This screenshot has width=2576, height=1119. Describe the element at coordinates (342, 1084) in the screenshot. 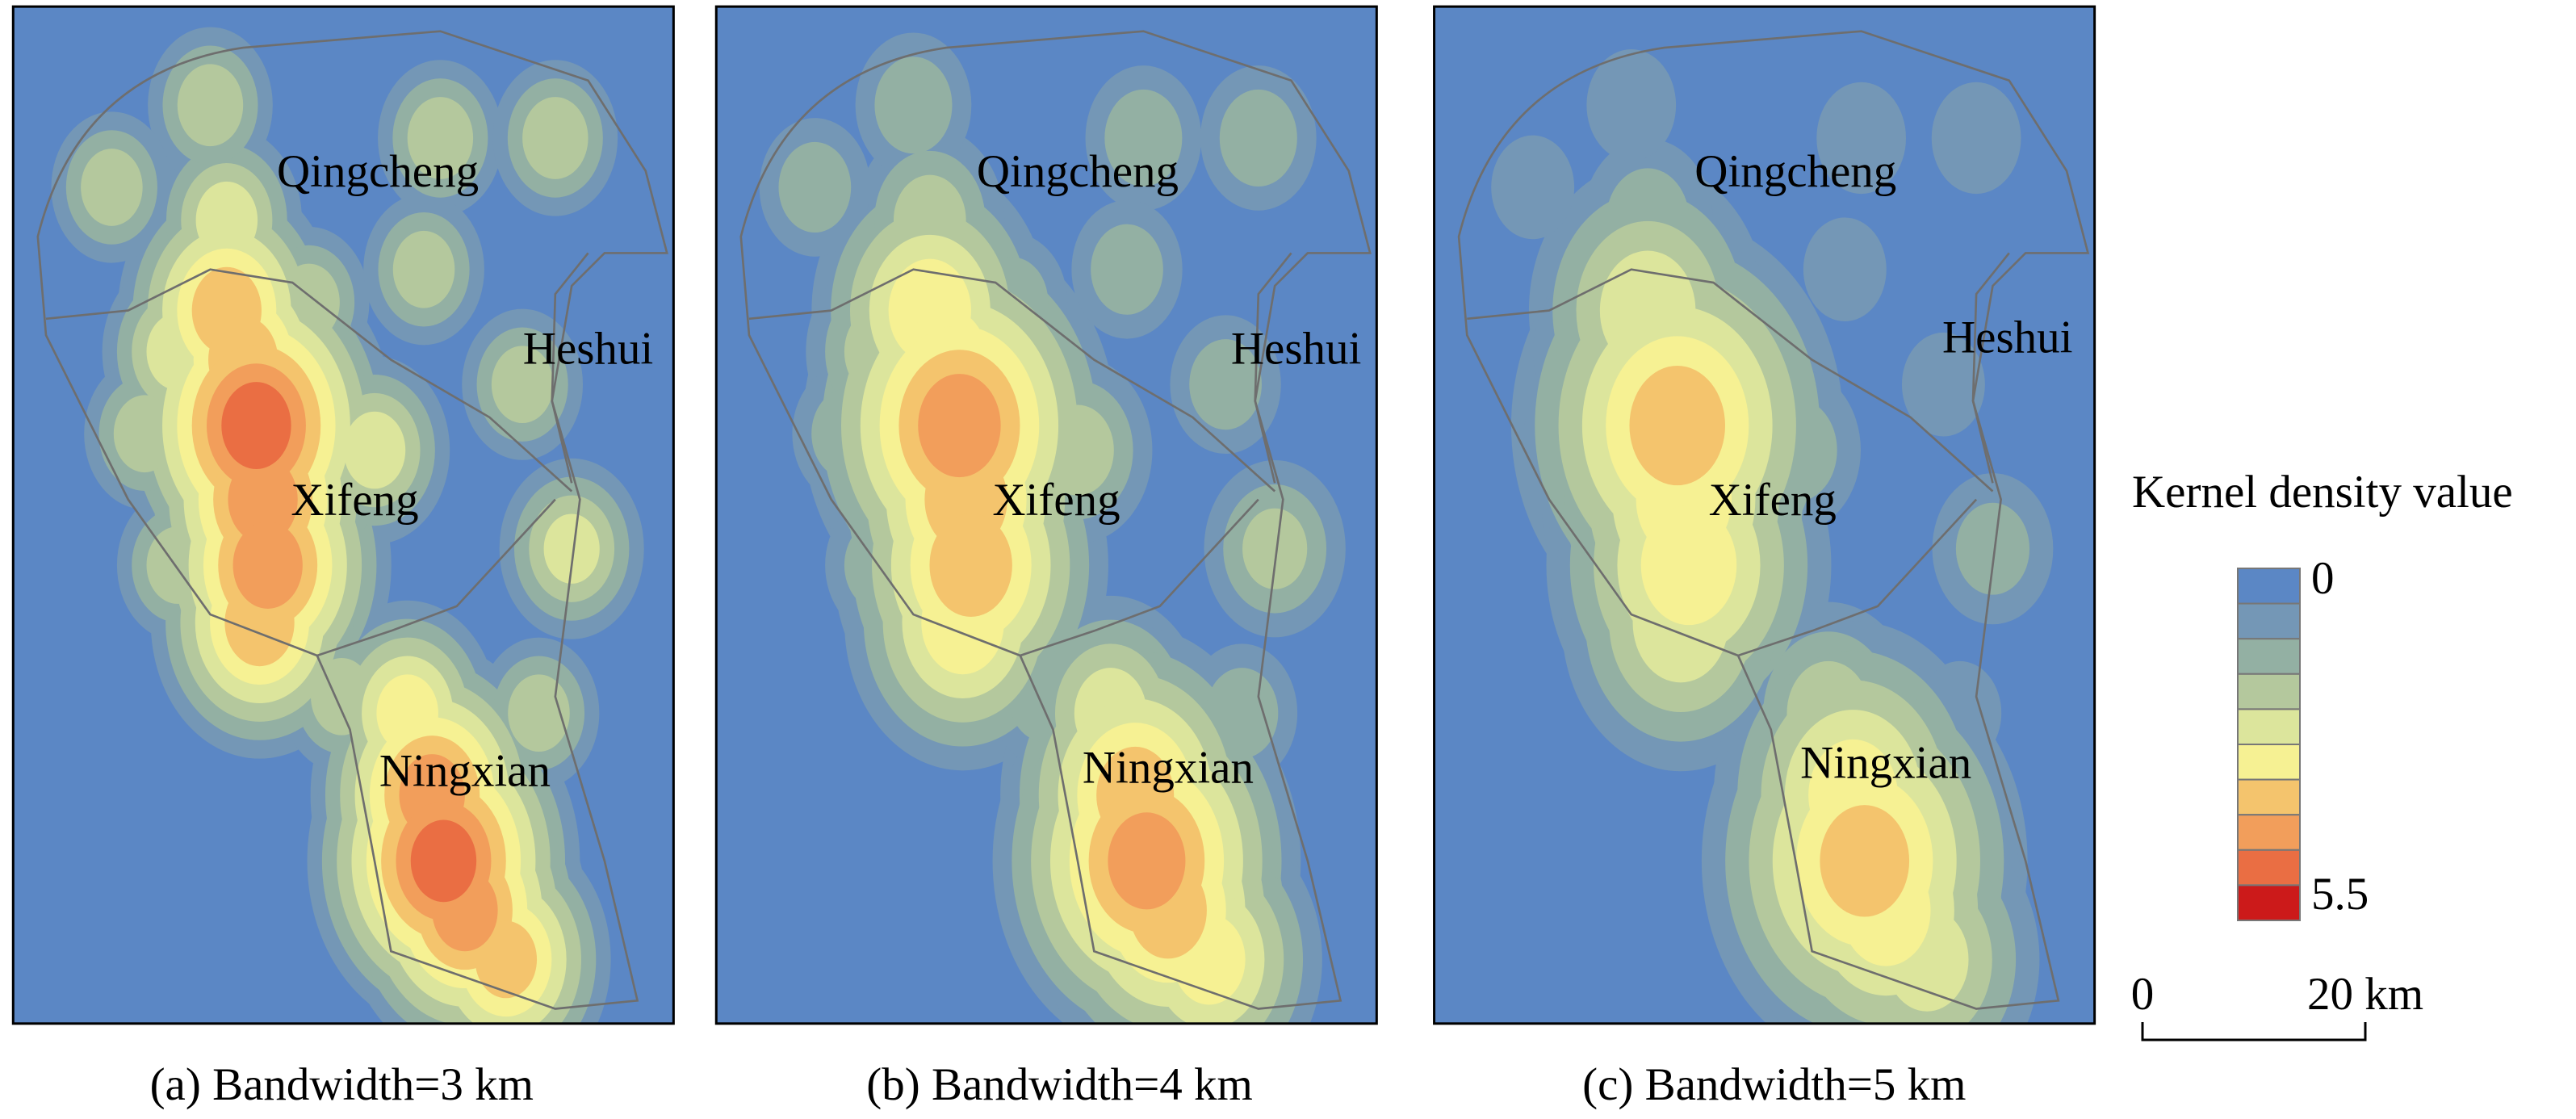

I see `panel-caption: (a) Bandwidth=3 km` at that location.